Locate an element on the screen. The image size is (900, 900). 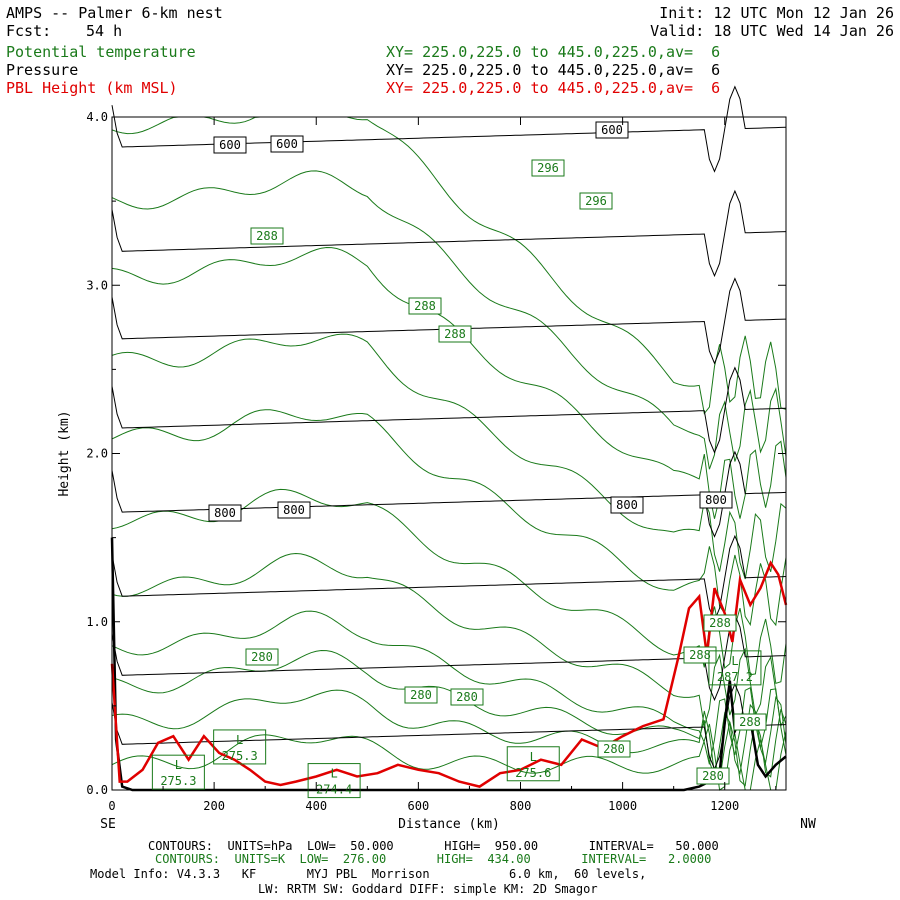
x-tick-label: 1200 is located at coordinates (724, 806).